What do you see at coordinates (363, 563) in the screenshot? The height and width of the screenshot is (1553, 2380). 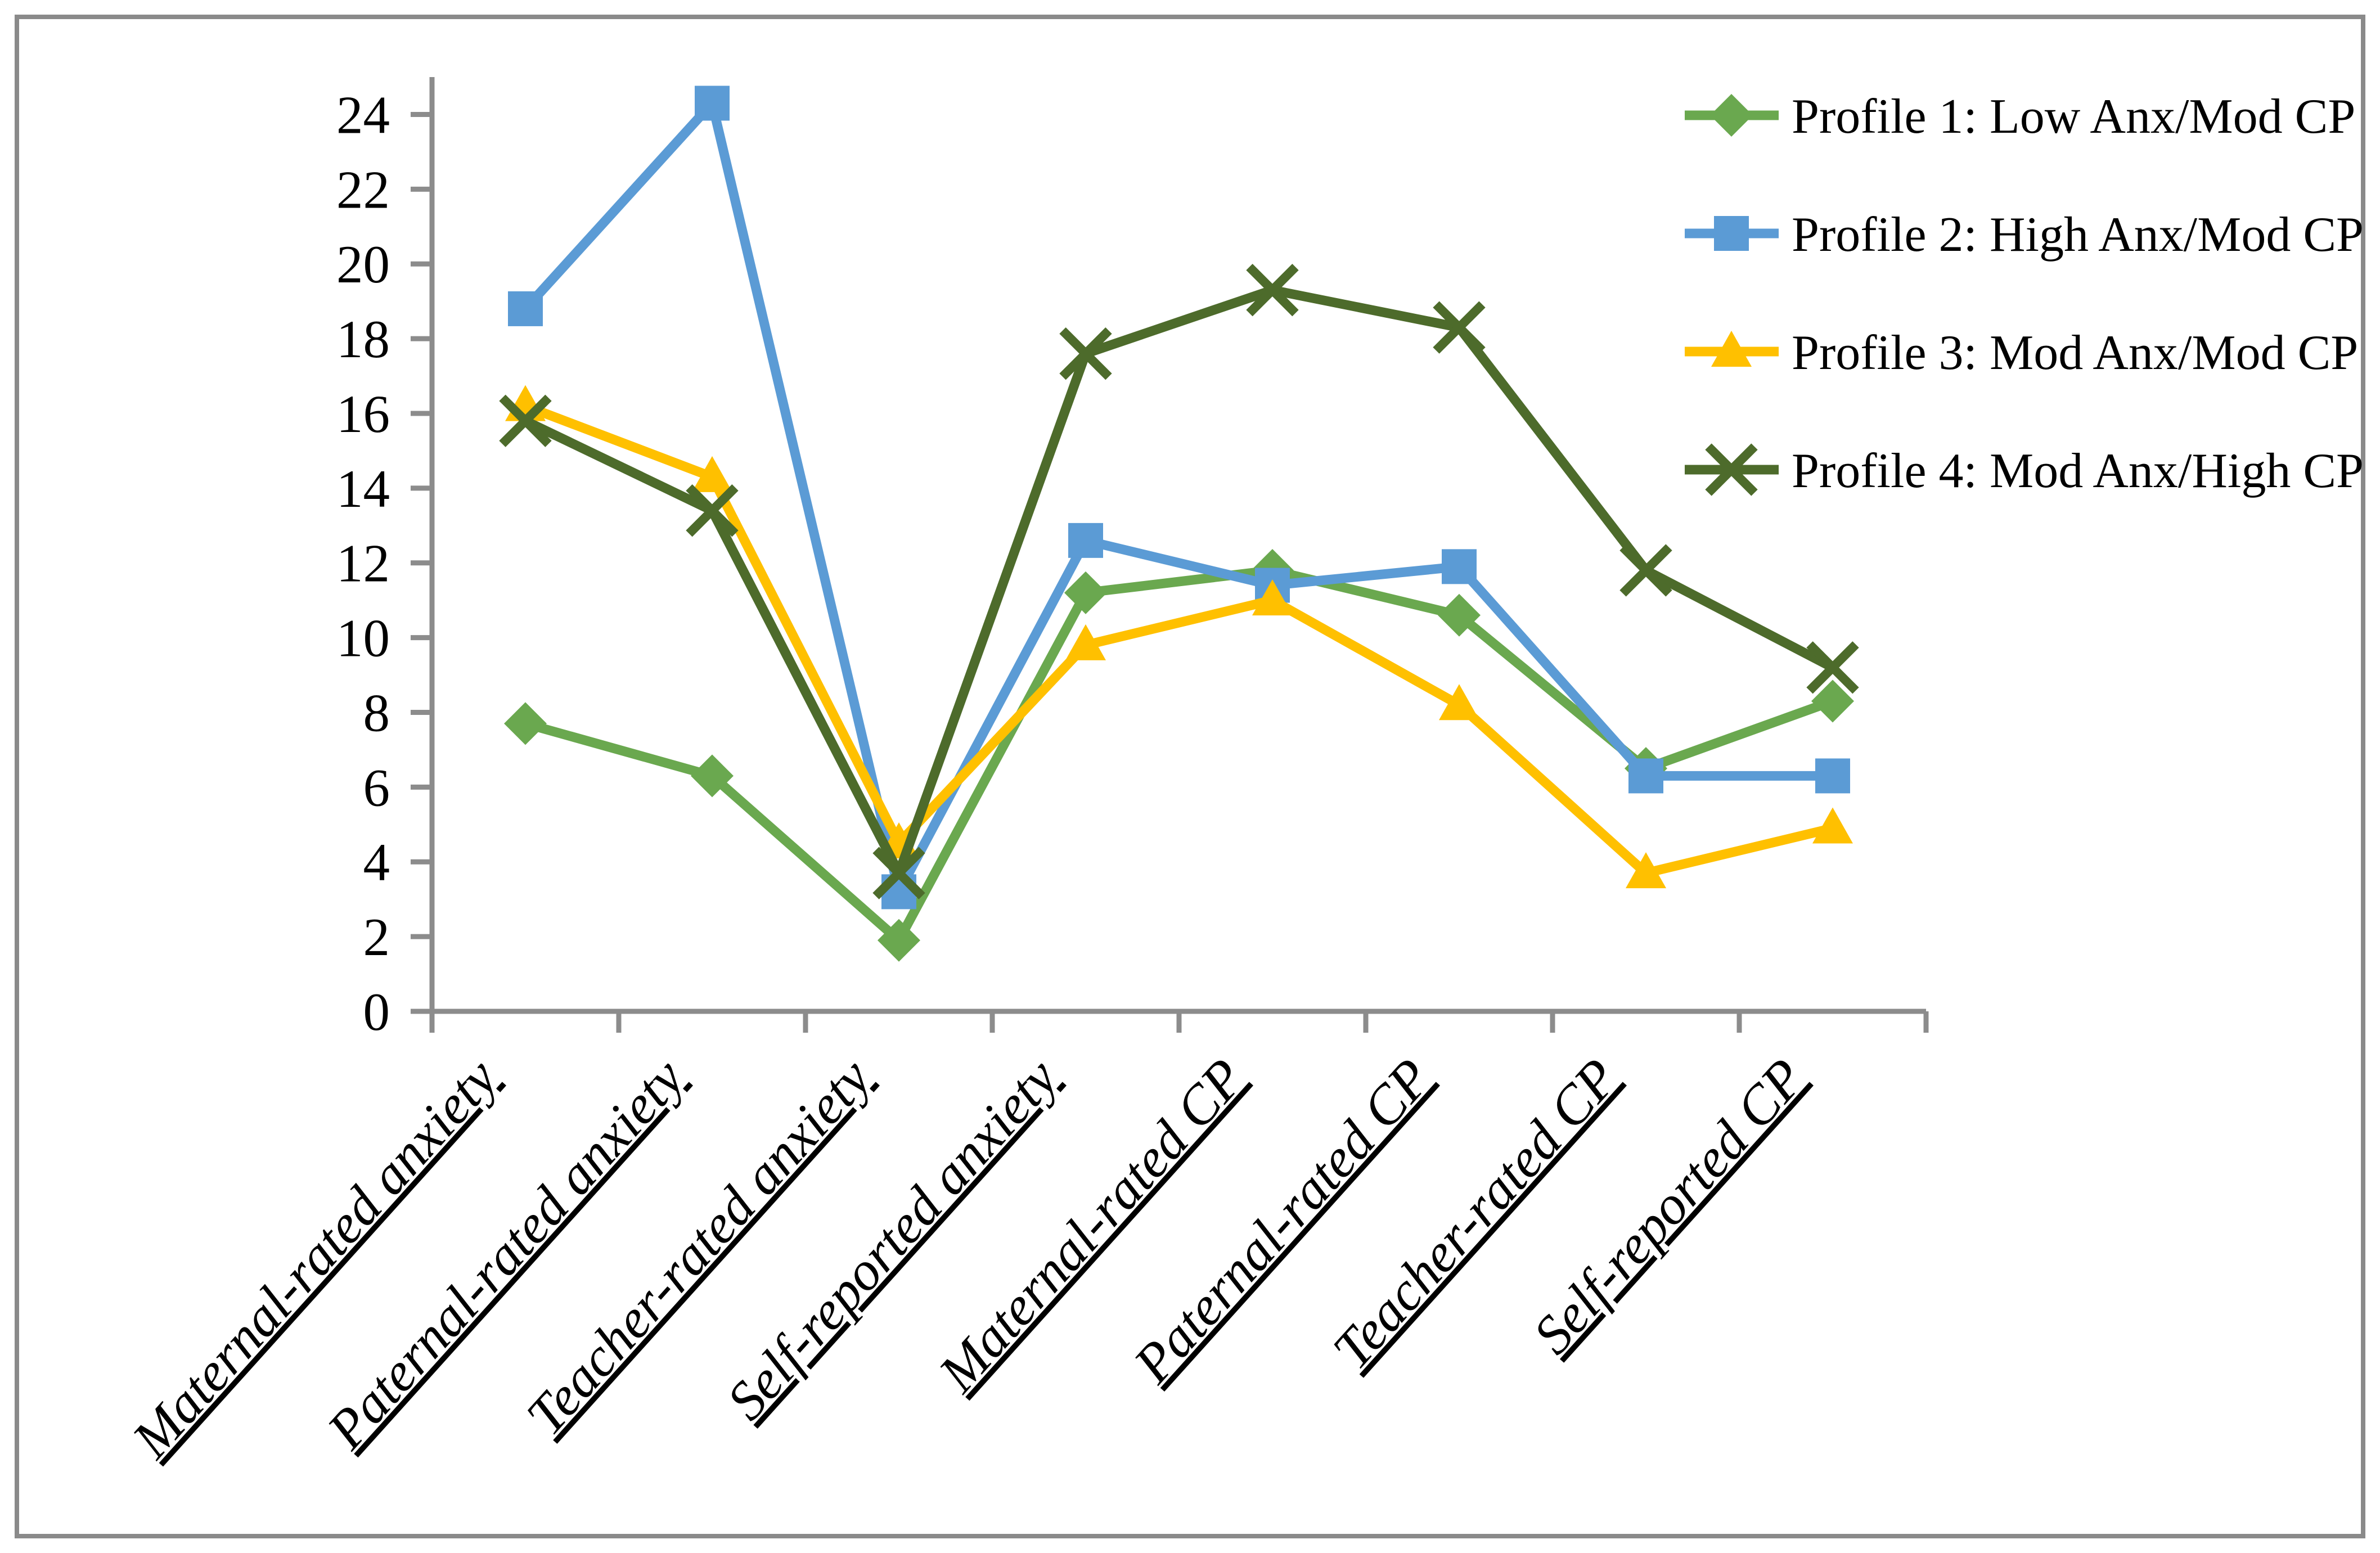 I see `y-tick-label: 12` at bounding box center [363, 563].